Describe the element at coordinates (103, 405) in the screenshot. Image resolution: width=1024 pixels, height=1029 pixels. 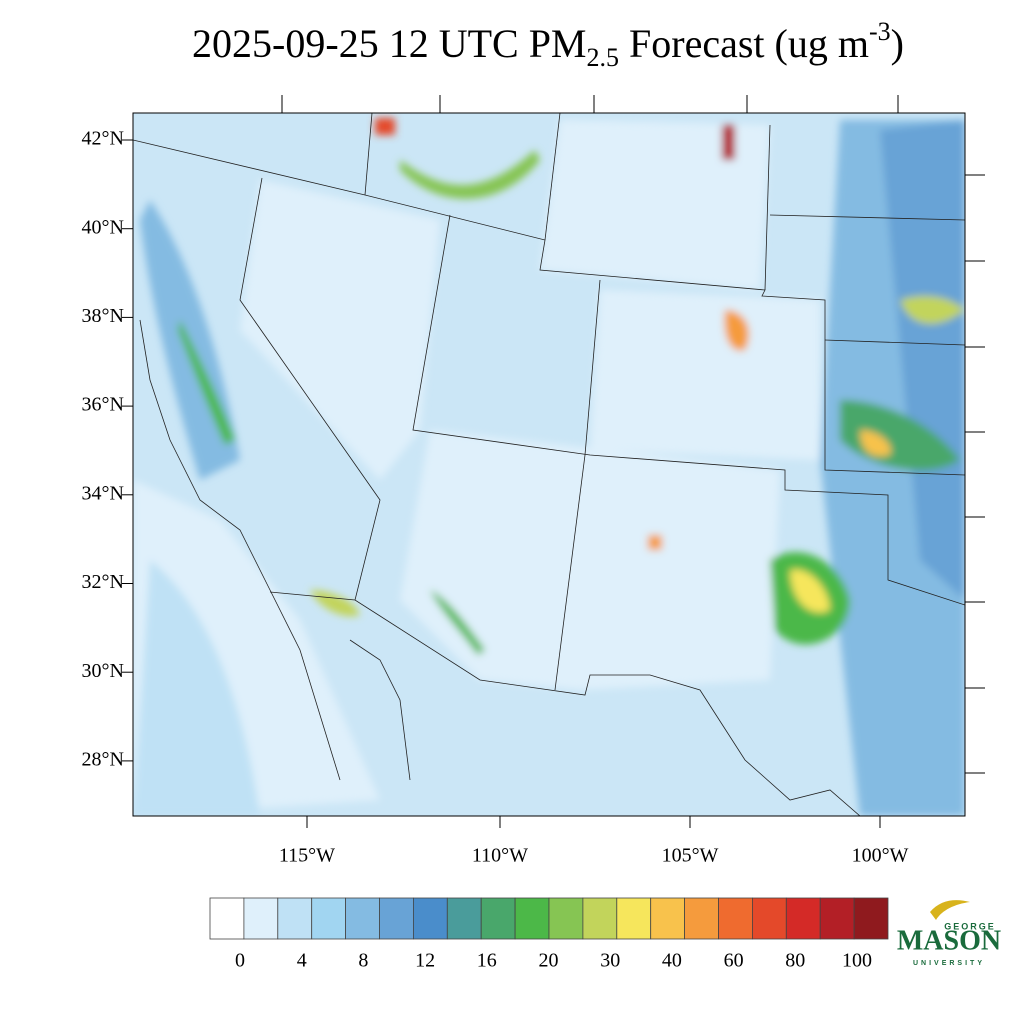
I see `lat-label: 36°N` at that location.